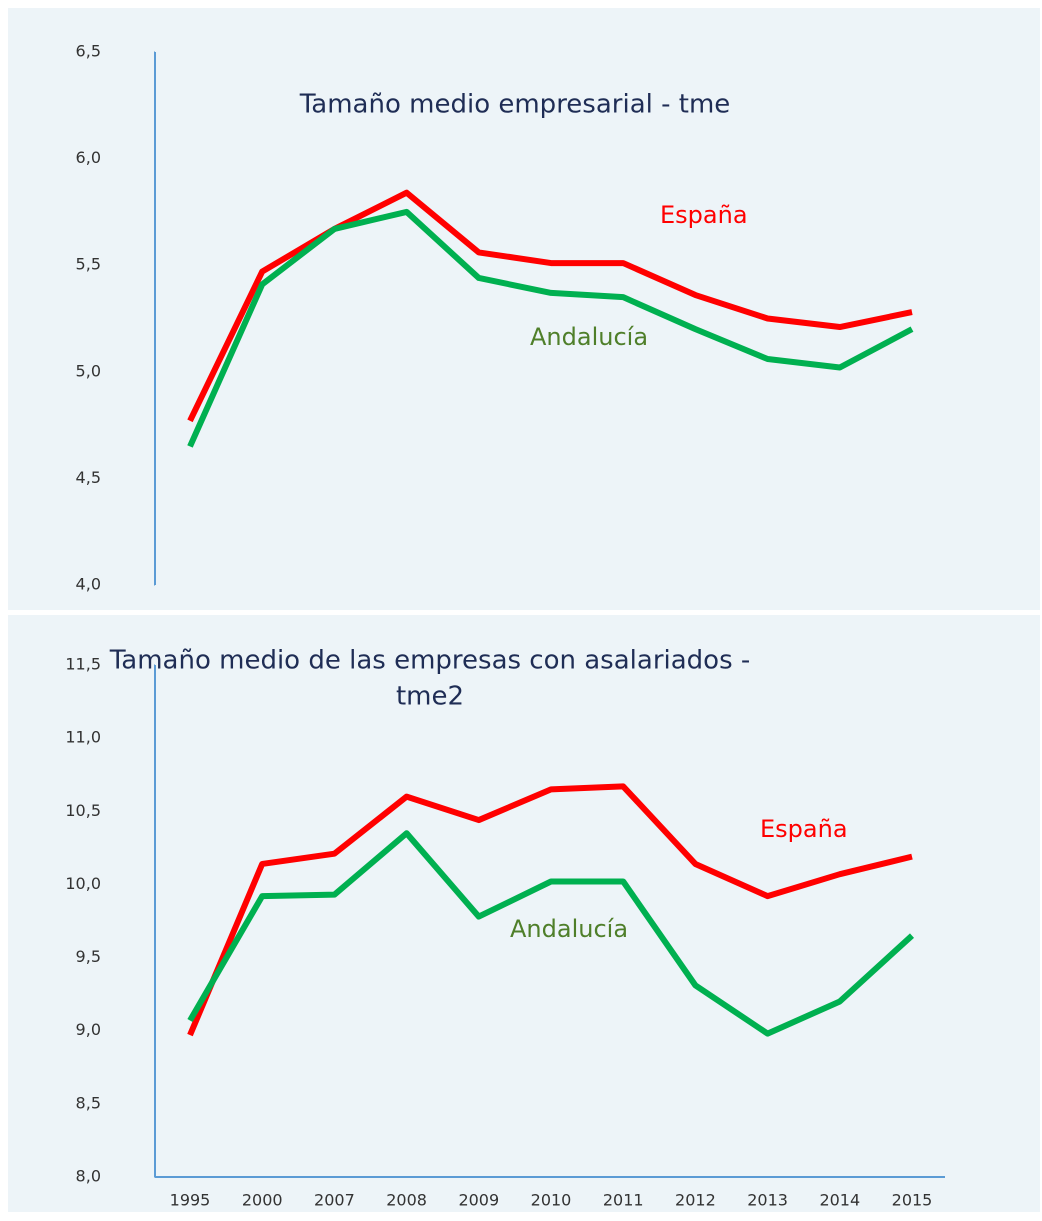 The height and width of the screenshot is (1221, 1042). I want to click on y-tick-label: 6,0, so click(88, 157).